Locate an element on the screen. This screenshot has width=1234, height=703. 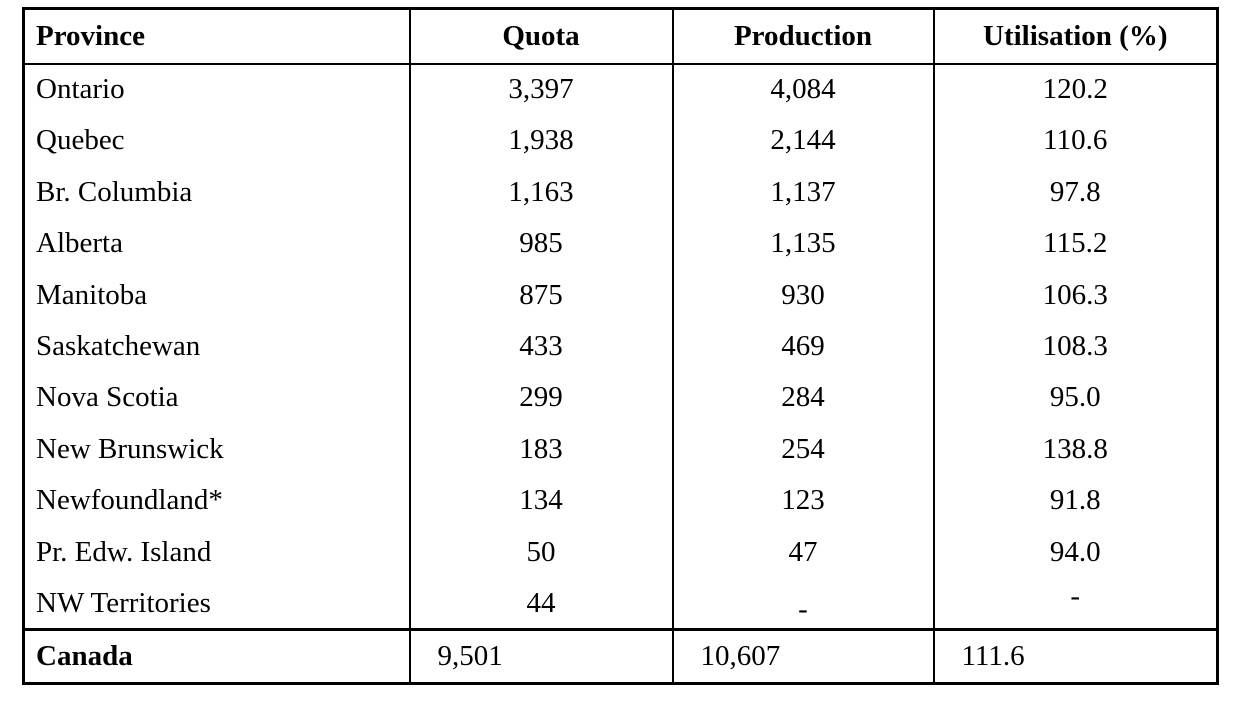
table-row: Nova Scotia 299 284 95.0 is located at coordinates (621, 398).